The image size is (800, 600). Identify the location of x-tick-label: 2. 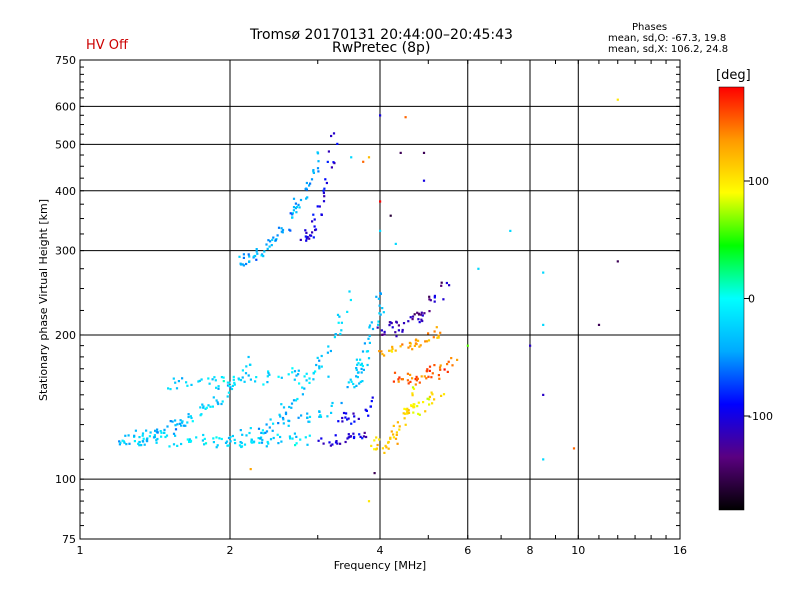
(230, 550).